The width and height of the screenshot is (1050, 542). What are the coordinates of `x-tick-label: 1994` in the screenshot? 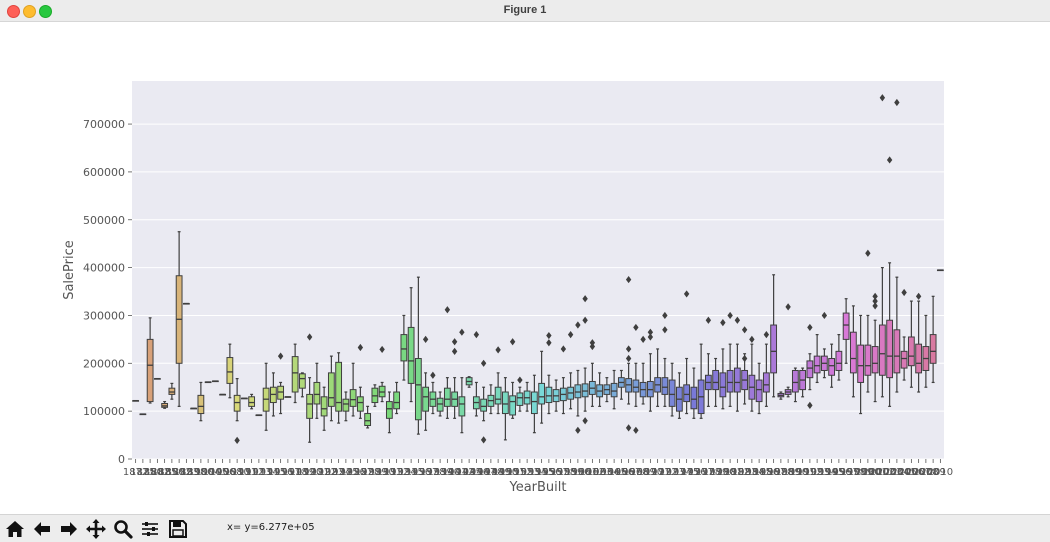 It's located at (824, 472).